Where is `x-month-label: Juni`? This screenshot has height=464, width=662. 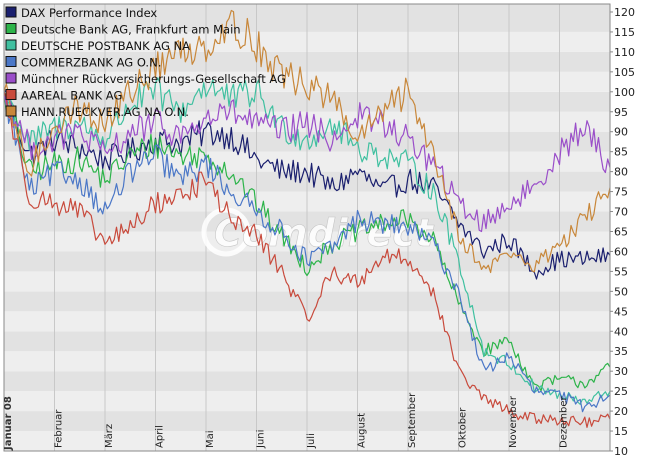
x-month-label: Juni is located at coordinates (261, 439).